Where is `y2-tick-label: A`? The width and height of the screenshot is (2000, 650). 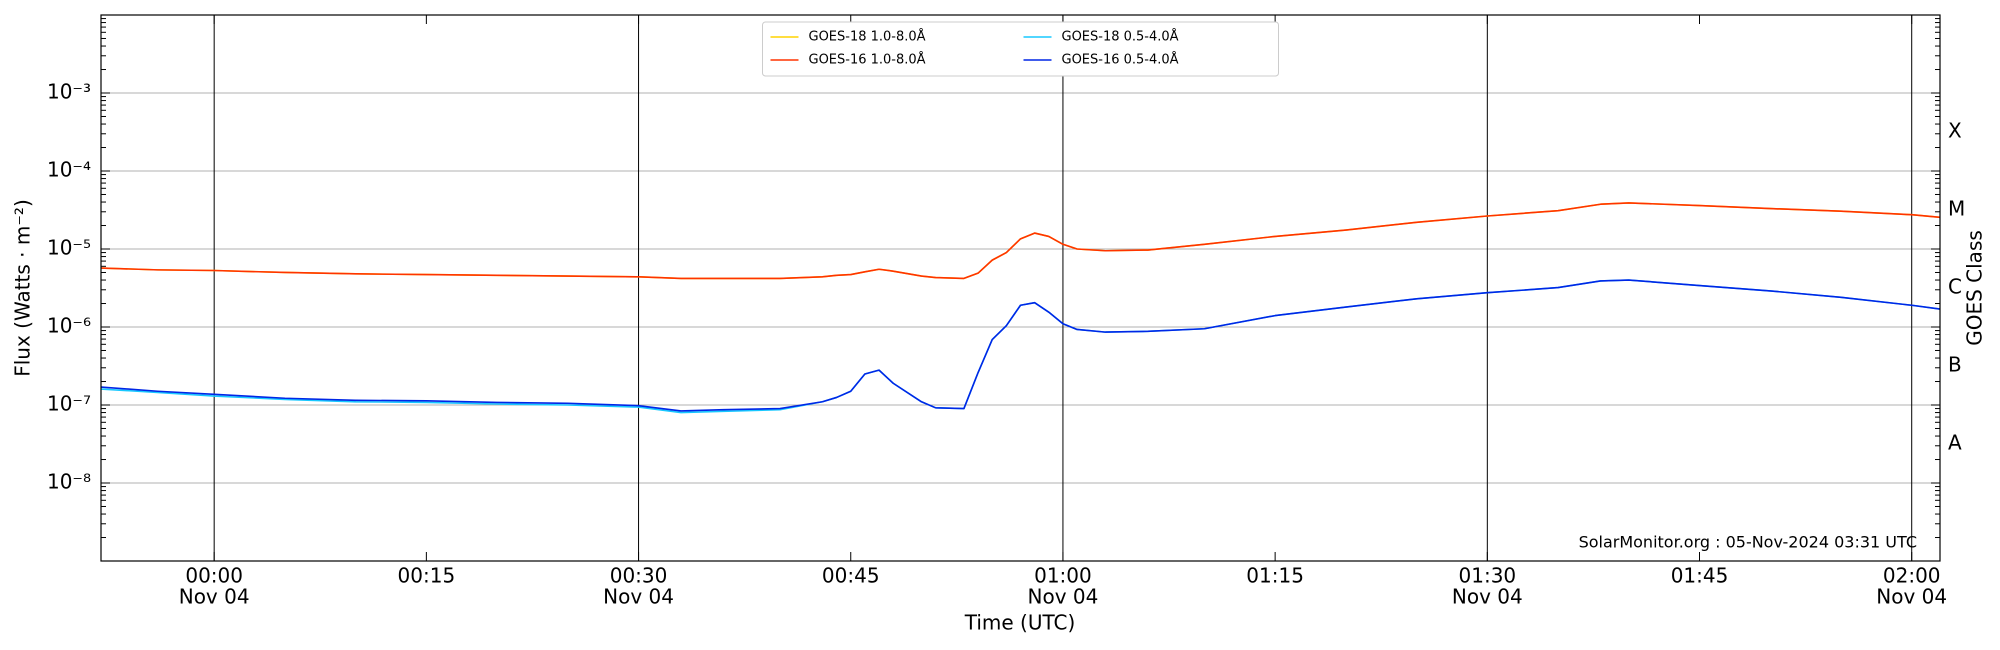
y2-tick-label: A is located at coordinates (1955, 443).